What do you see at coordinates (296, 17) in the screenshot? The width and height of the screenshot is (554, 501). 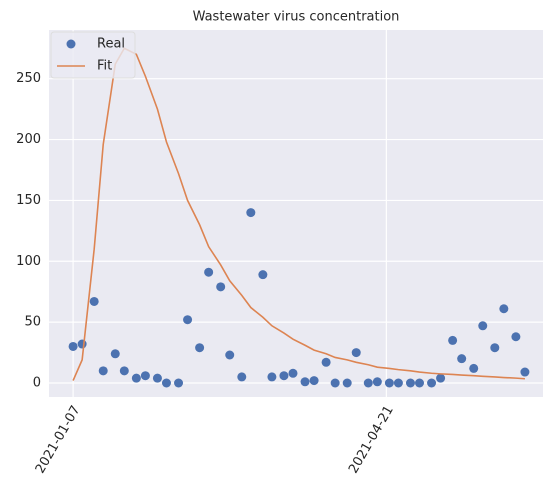 I see `chart-title: Wastewater virus concentration` at bounding box center [296, 17].